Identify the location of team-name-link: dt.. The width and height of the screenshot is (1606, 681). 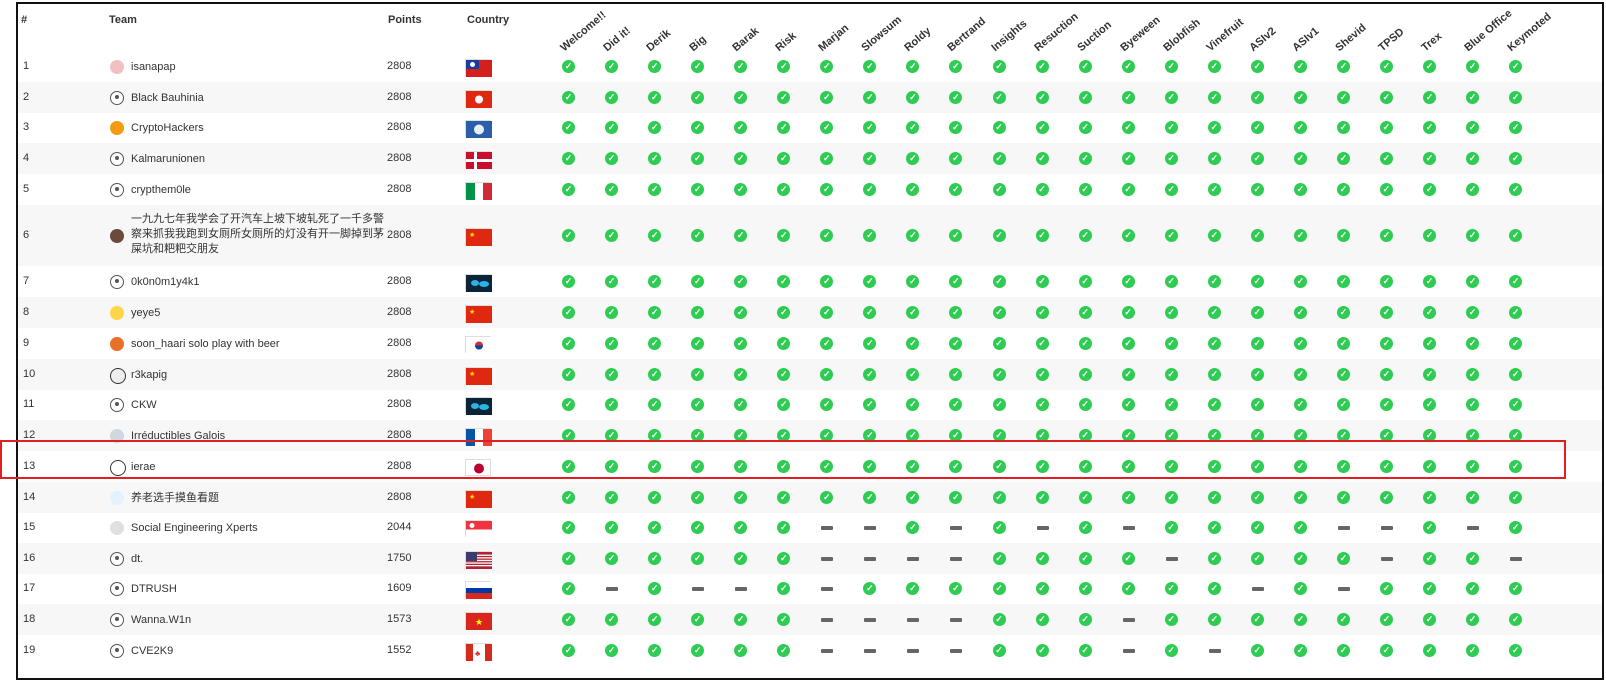
(137, 558).